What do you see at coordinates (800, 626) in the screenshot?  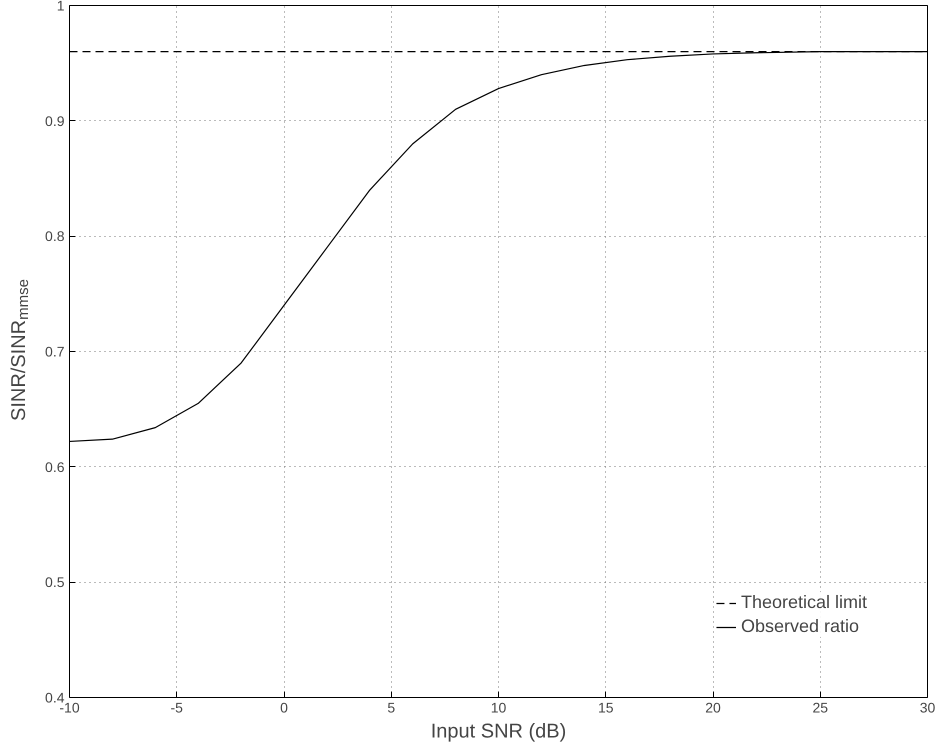 I see `legend-label: Observed ratio` at bounding box center [800, 626].